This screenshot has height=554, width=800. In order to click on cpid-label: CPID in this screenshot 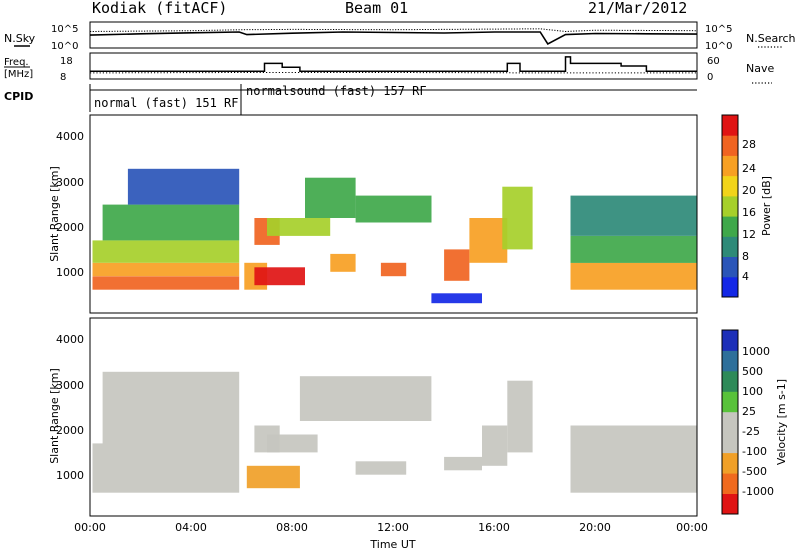, I will do `click(18, 96)`.